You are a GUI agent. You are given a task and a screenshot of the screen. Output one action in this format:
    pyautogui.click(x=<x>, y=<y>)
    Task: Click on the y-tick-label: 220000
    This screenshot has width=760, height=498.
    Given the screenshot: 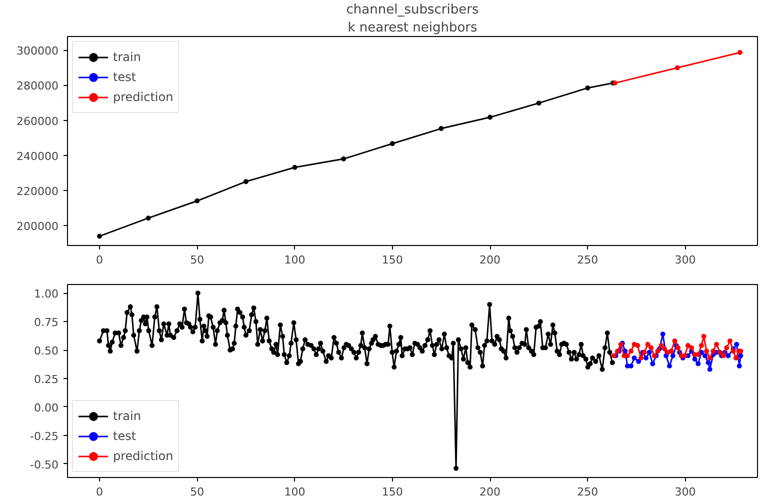 What is the action you would take?
    pyautogui.click(x=37, y=191)
    